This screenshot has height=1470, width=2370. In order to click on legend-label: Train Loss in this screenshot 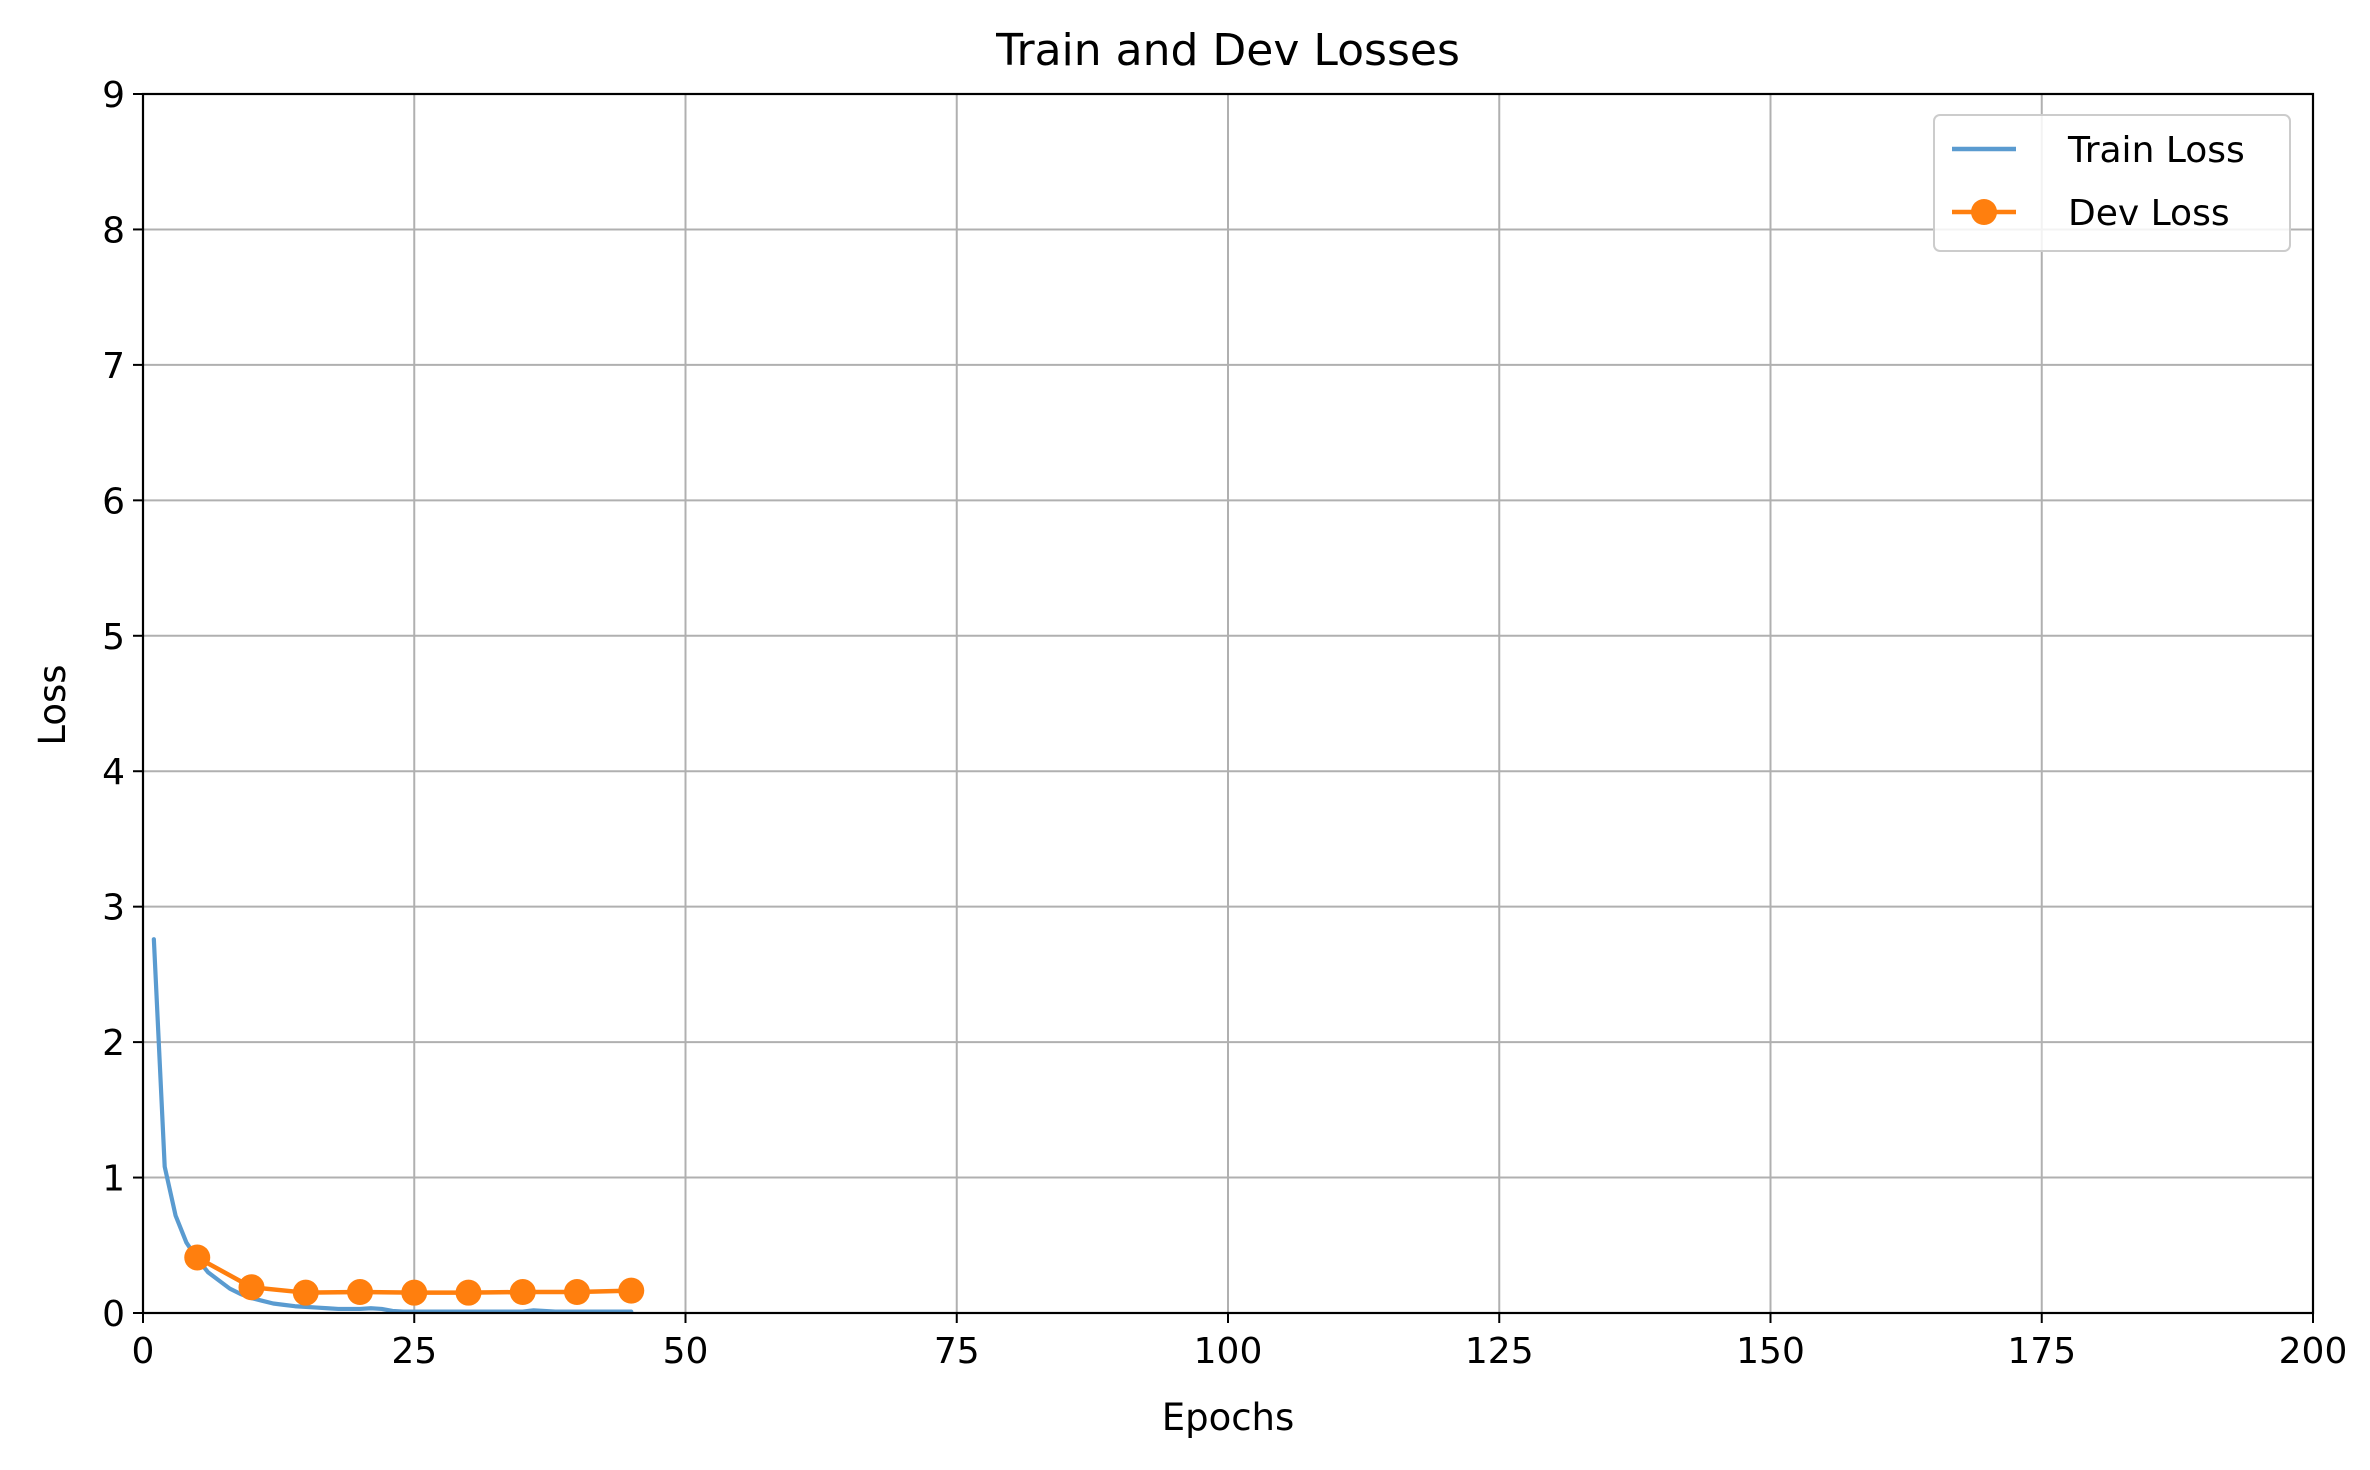, I will do `click(2156, 150)`.